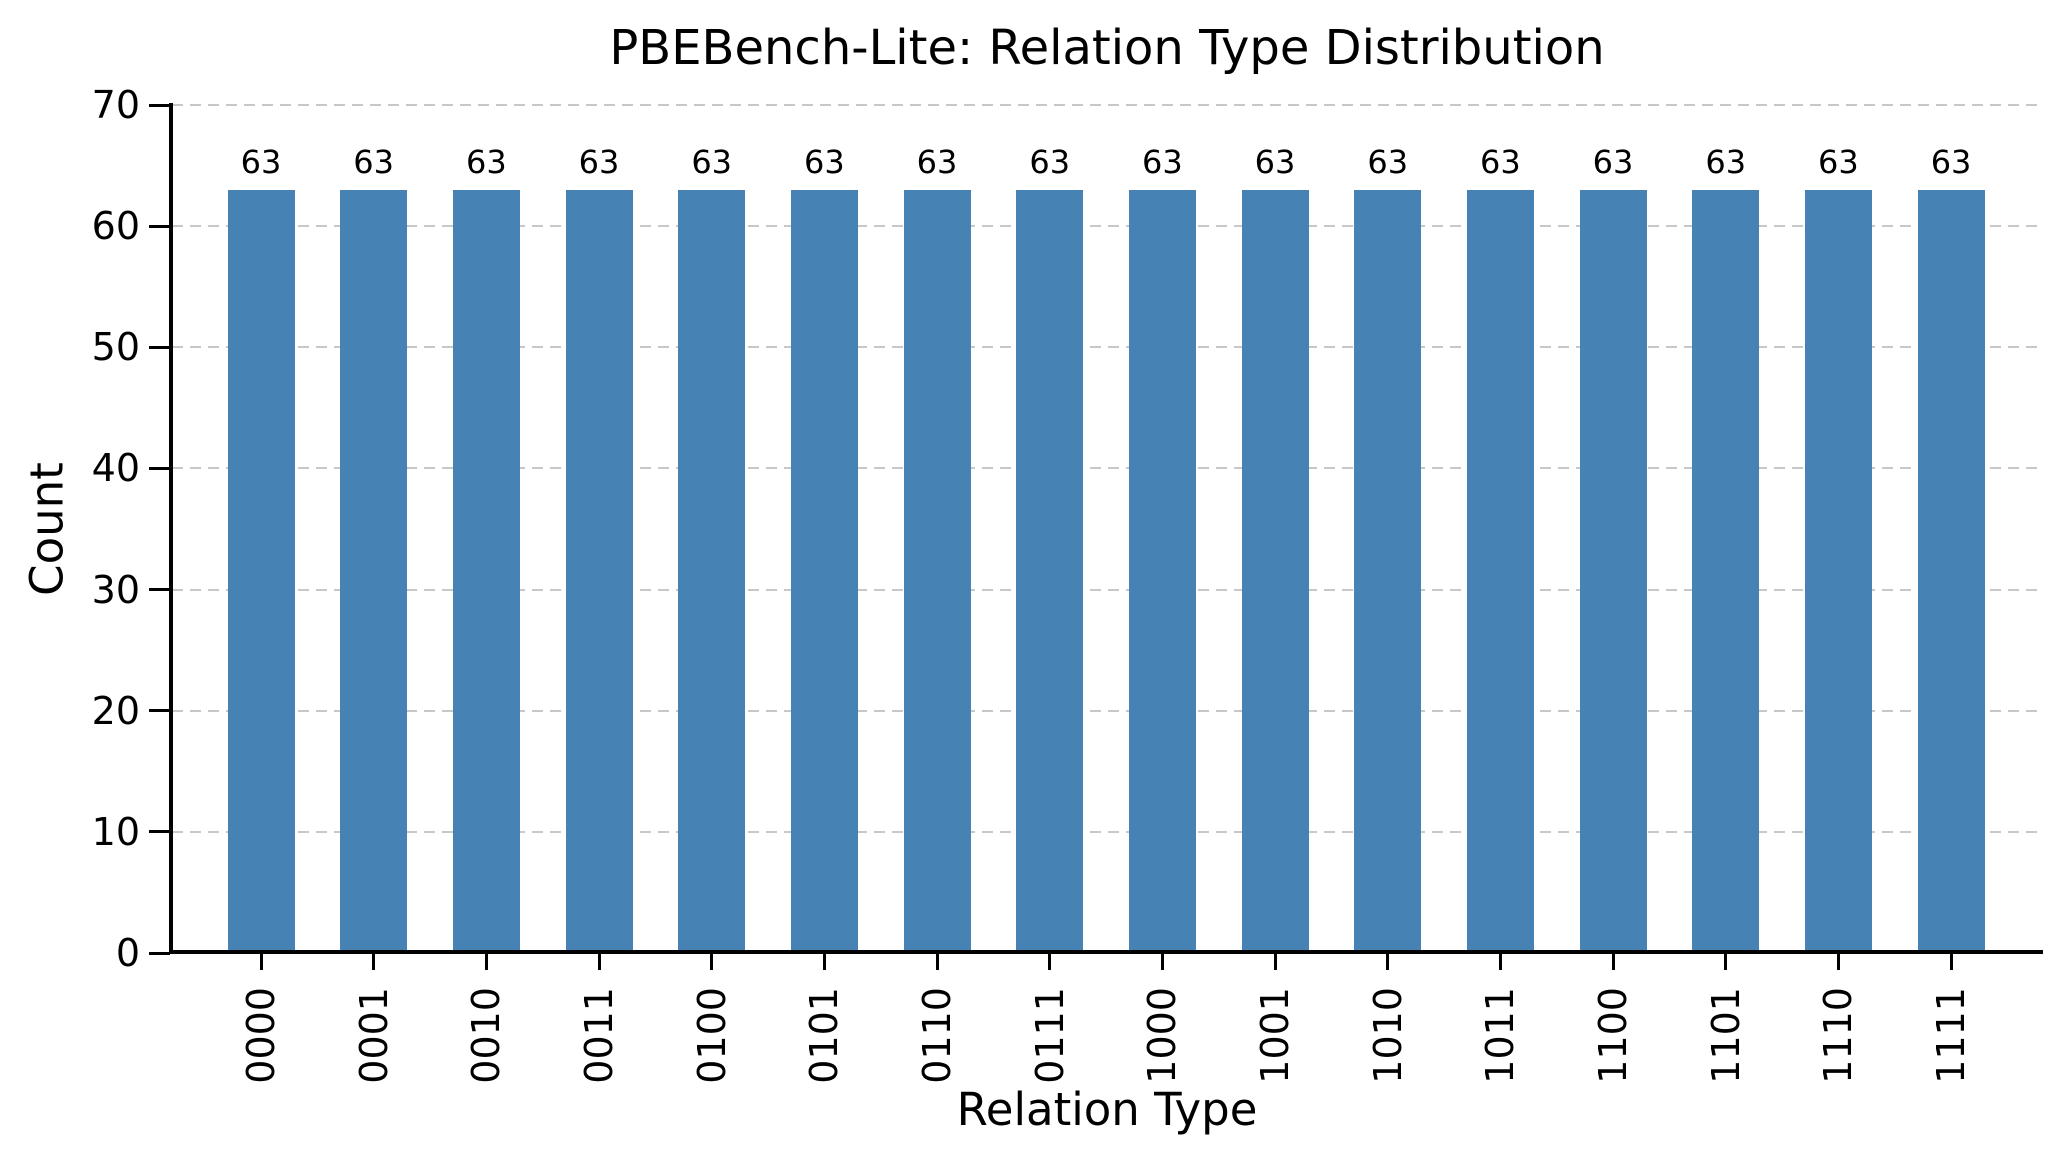 This screenshot has width=2070, height=1170. I want to click on x-axis-spine, so click(1106, 952).